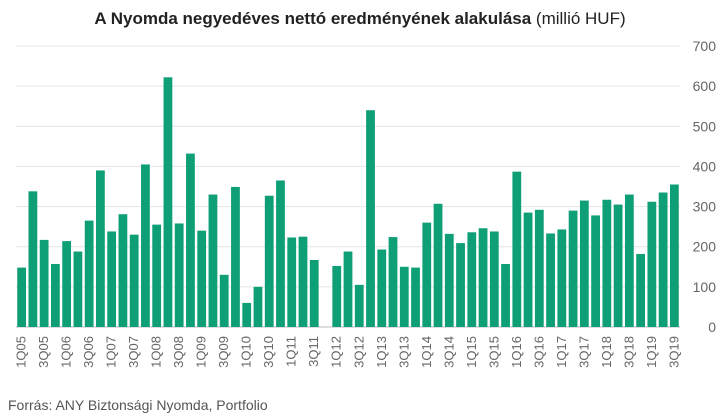 The width and height of the screenshot is (720, 418). I want to click on bar-2Q16, so click(528, 269).